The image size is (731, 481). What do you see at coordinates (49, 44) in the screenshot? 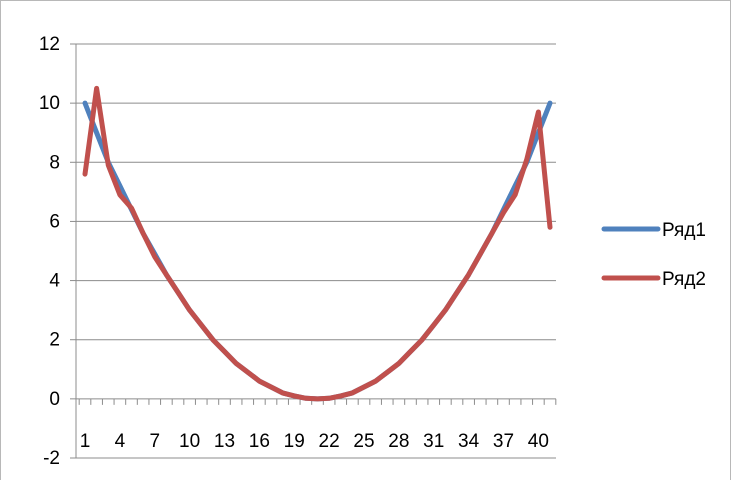
I see `y-tick-label: 12` at bounding box center [49, 44].